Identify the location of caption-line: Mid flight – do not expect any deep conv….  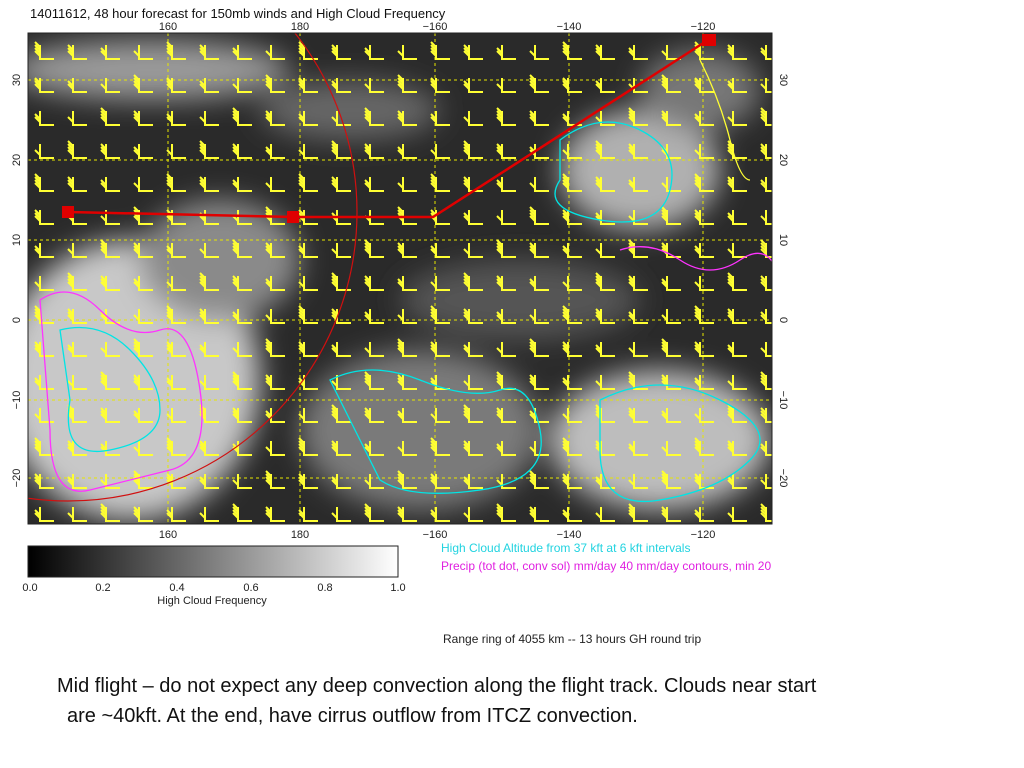
(437, 686).